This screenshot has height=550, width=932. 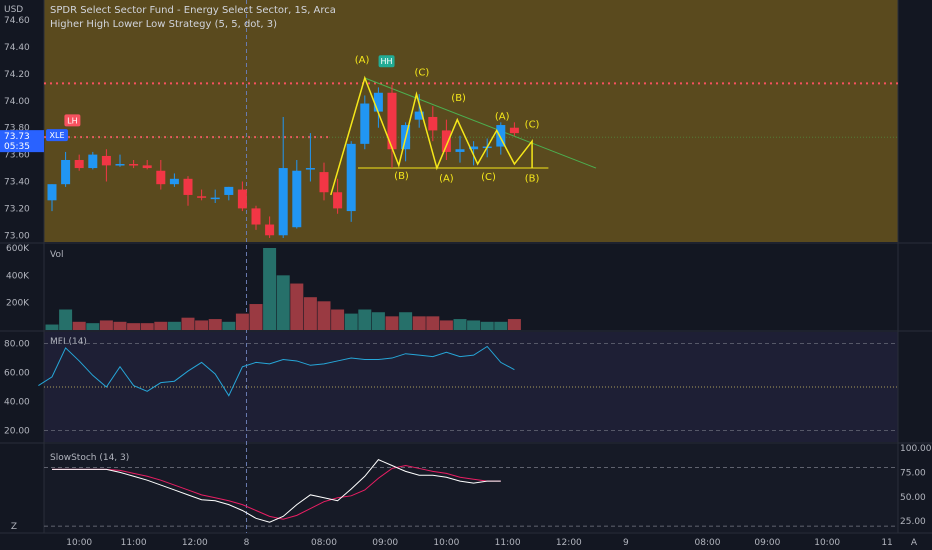 I want to click on corner-label-bottom-right: A, so click(x=914, y=543).